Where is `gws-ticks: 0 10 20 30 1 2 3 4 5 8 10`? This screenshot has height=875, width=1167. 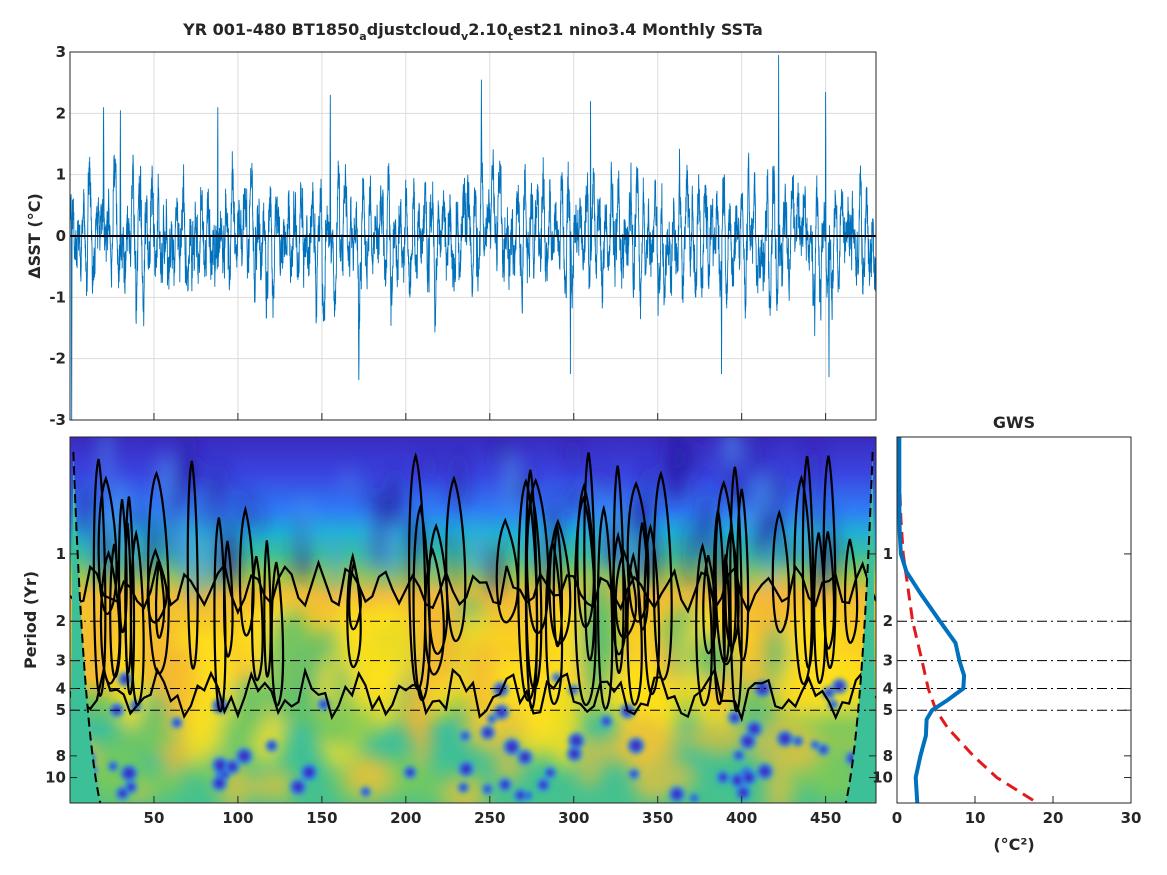 gws-ticks: 0 10 20 30 1 2 3 4 5 8 10 is located at coordinates (1006, 686).